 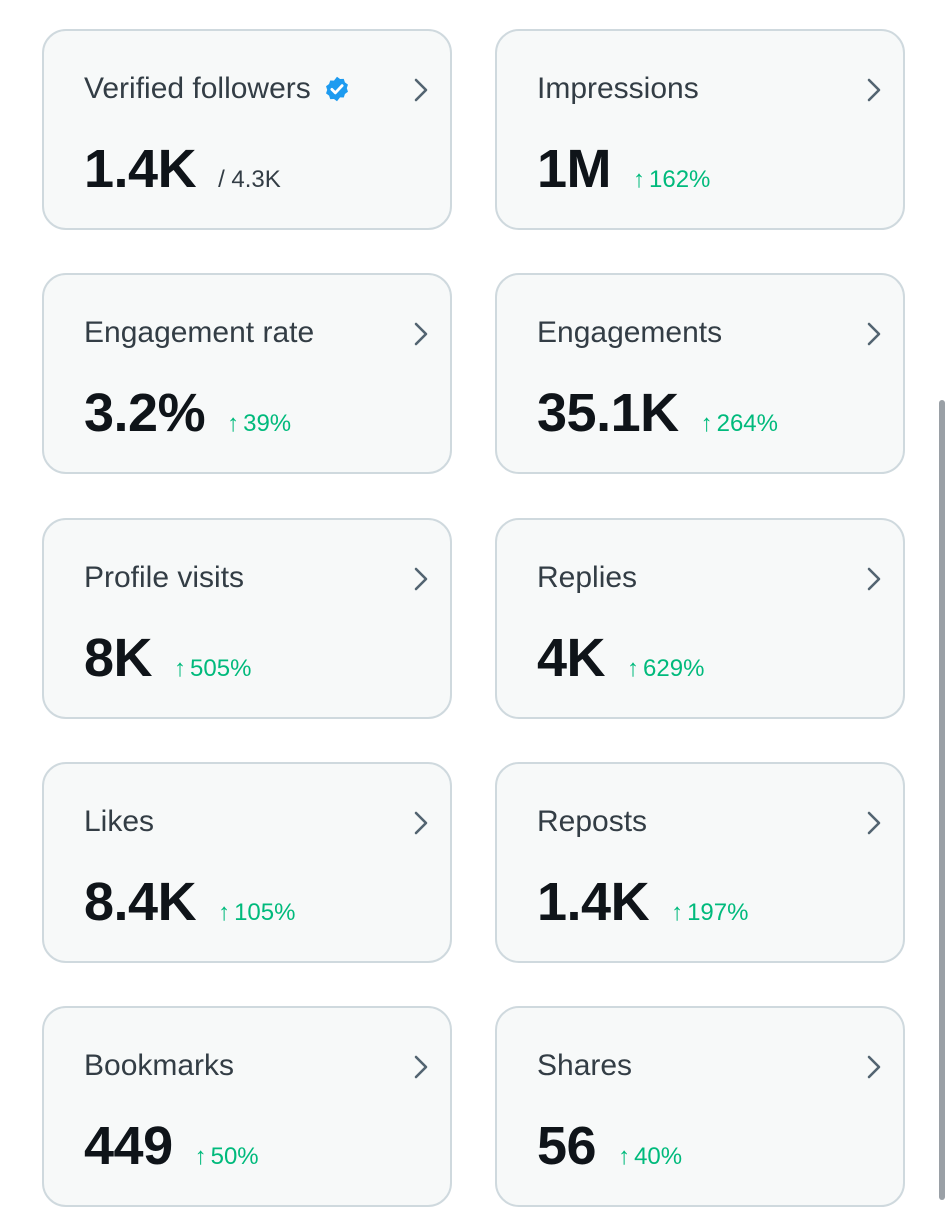 What do you see at coordinates (700, 862) in the screenshot?
I see `card-reposts: Reposts 1.4K ↑ 197%` at bounding box center [700, 862].